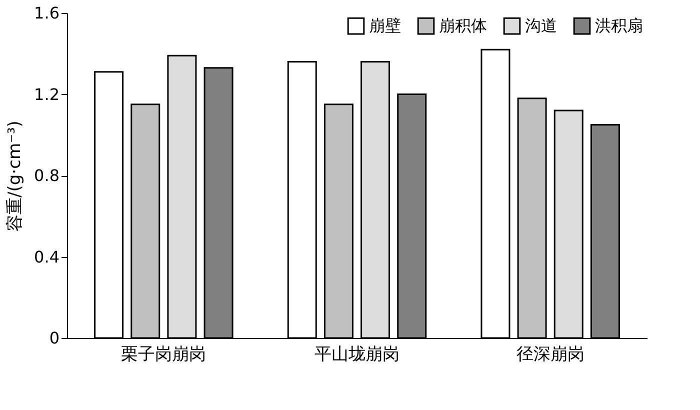 This screenshot has width=700, height=410. What do you see at coordinates (47, 13) in the screenshot?
I see `y-tick-label: 1.6` at bounding box center [47, 13].